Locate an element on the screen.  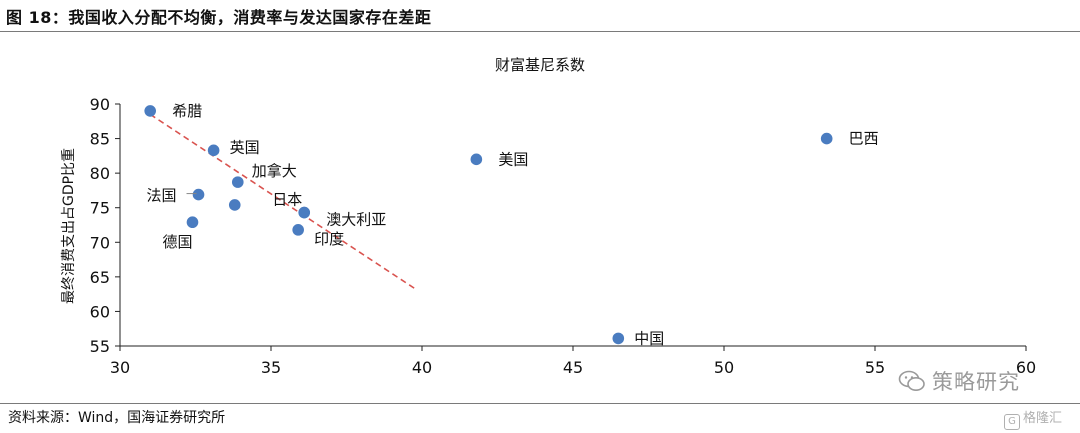
brand-watermark: G 格隆汇 is located at coordinates (1033, 418).